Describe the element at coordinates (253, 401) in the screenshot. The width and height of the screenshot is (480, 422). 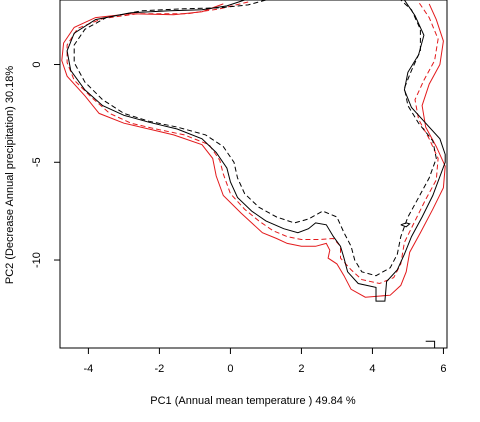
I see `x-axis-label: PC1 (Annual mean temperature ) 49.84 %` at that location.